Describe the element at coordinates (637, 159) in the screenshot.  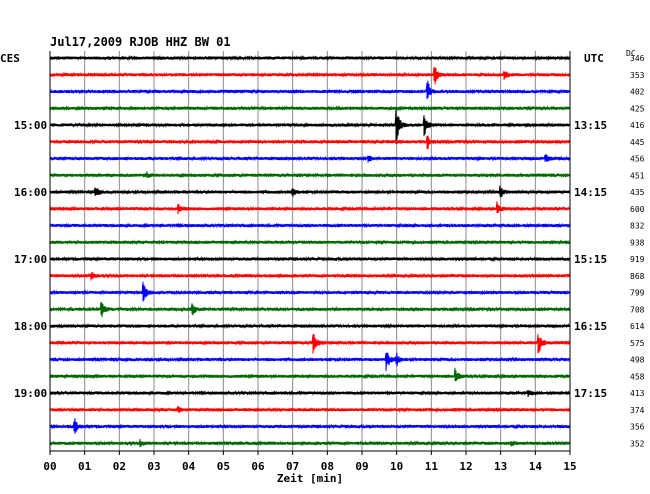
I see `dc-offset-label: 456` at that location.